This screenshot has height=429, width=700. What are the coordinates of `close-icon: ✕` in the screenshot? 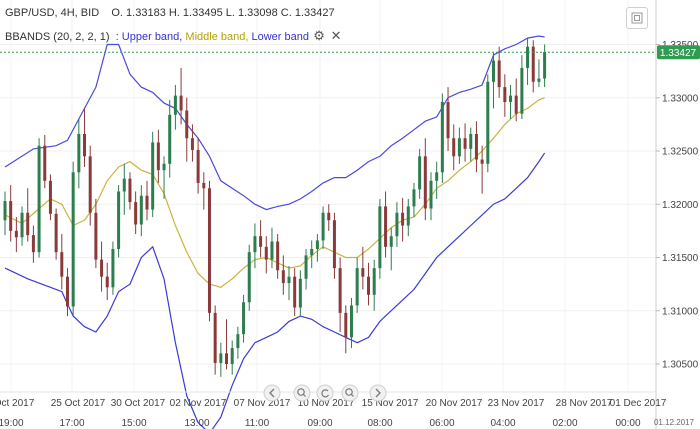 It's located at (336, 35).